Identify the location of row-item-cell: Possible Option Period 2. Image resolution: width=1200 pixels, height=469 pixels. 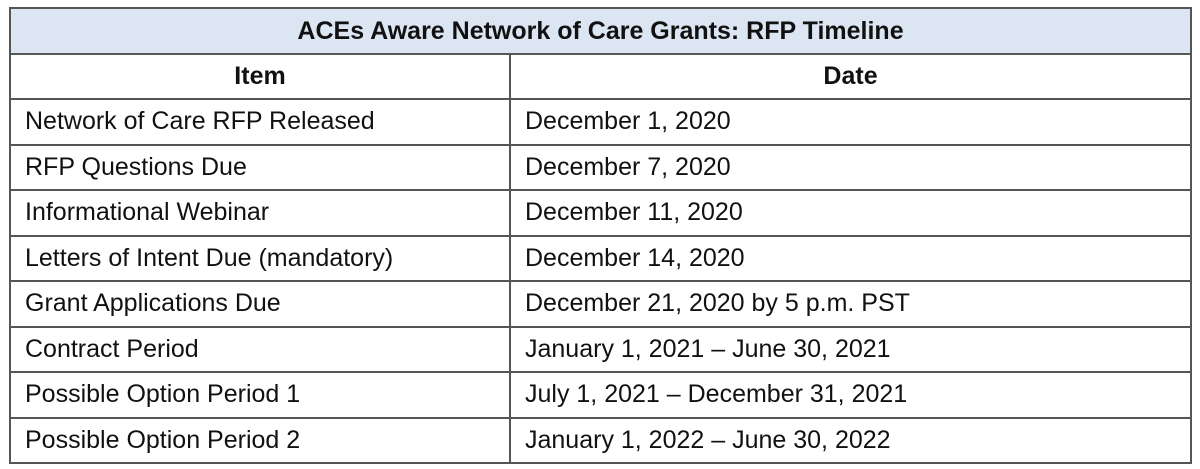
(260, 440).